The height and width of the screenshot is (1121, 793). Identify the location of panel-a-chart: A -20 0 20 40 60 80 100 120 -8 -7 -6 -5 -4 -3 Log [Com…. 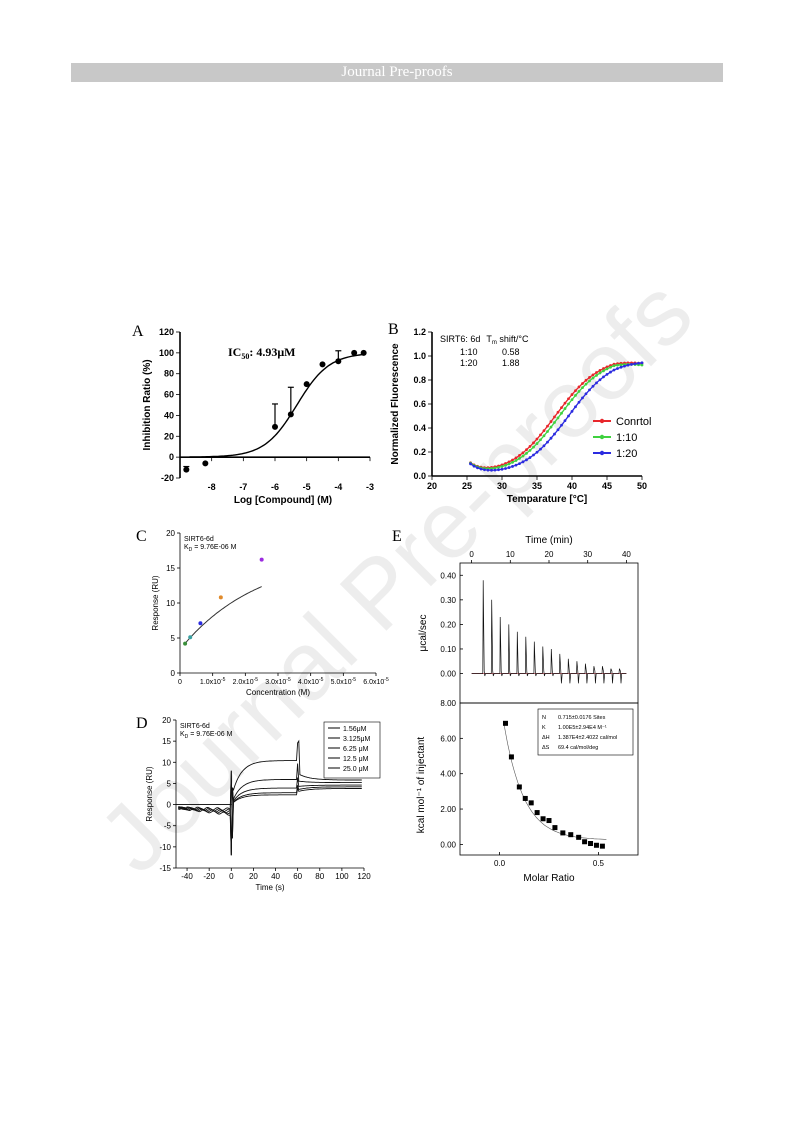
(253, 414).